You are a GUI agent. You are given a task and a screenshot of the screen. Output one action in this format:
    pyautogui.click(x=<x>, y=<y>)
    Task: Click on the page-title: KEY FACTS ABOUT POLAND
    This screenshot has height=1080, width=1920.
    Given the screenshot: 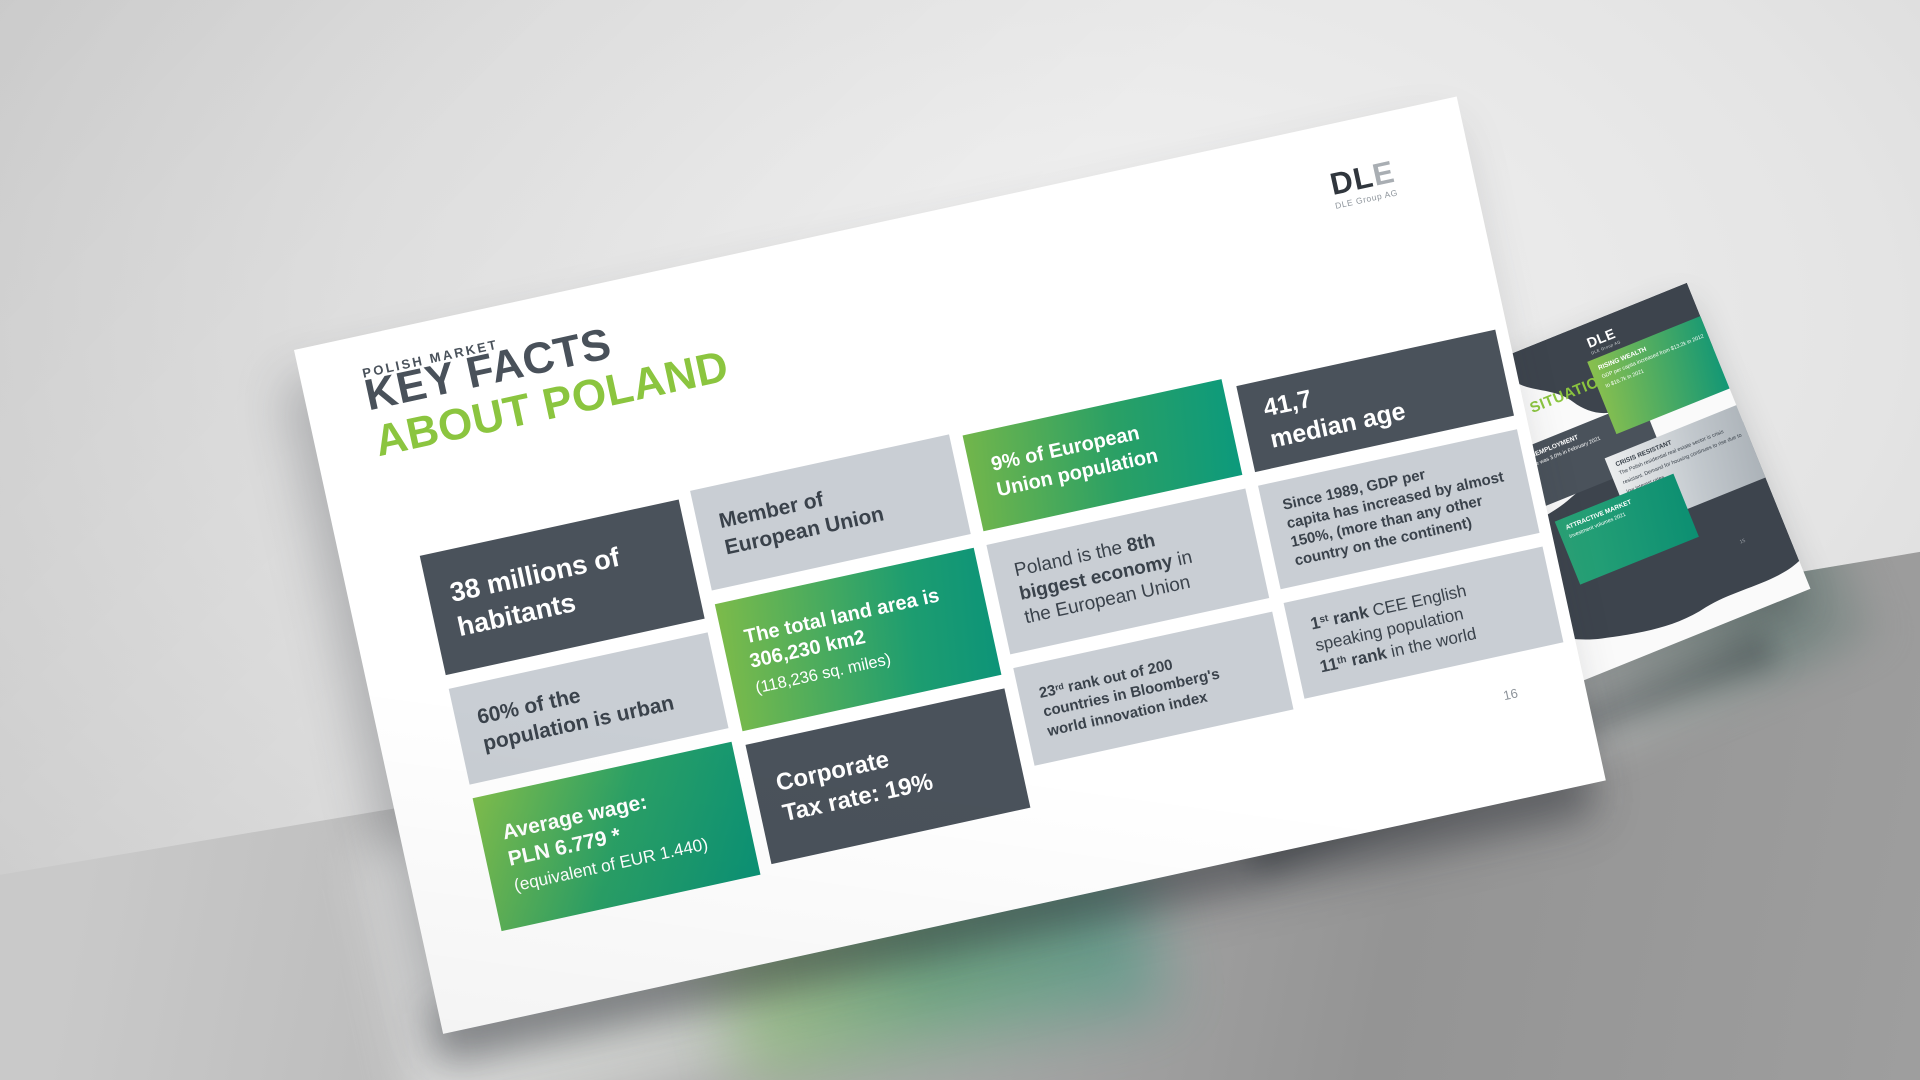 What is the action you would take?
    pyautogui.click(x=546, y=382)
    